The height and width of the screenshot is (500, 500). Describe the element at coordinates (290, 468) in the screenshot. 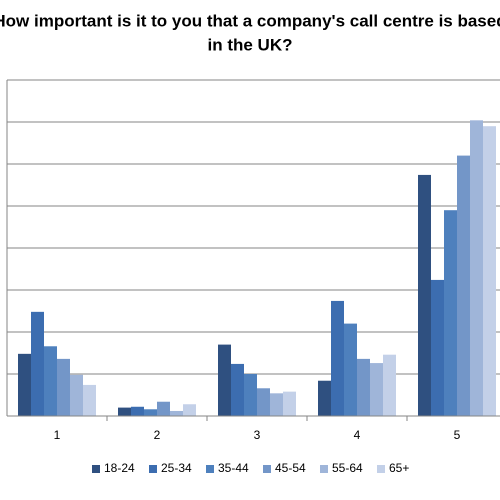

I see `legend-label: 45-54` at that location.